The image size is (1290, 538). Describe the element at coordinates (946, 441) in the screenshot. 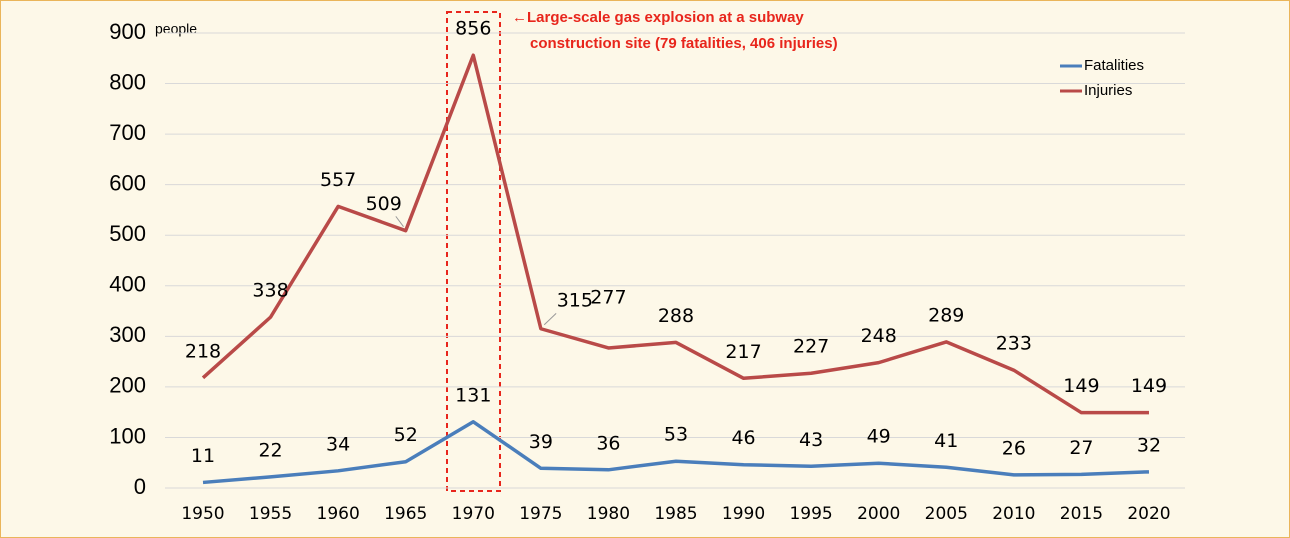

I see `data-label: 41` at that location.